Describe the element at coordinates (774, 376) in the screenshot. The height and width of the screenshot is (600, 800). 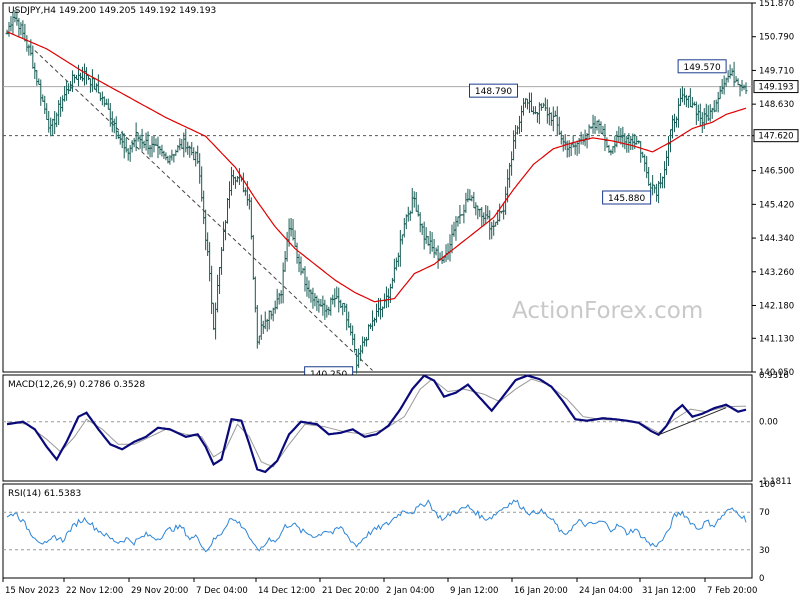
I see `macd-y-tick-label: 0.9316` at that location.